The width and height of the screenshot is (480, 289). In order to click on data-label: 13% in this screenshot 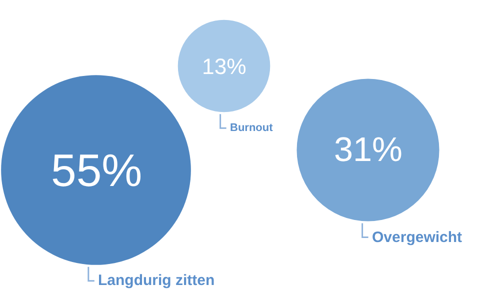, I will do `click(224, 66)`.